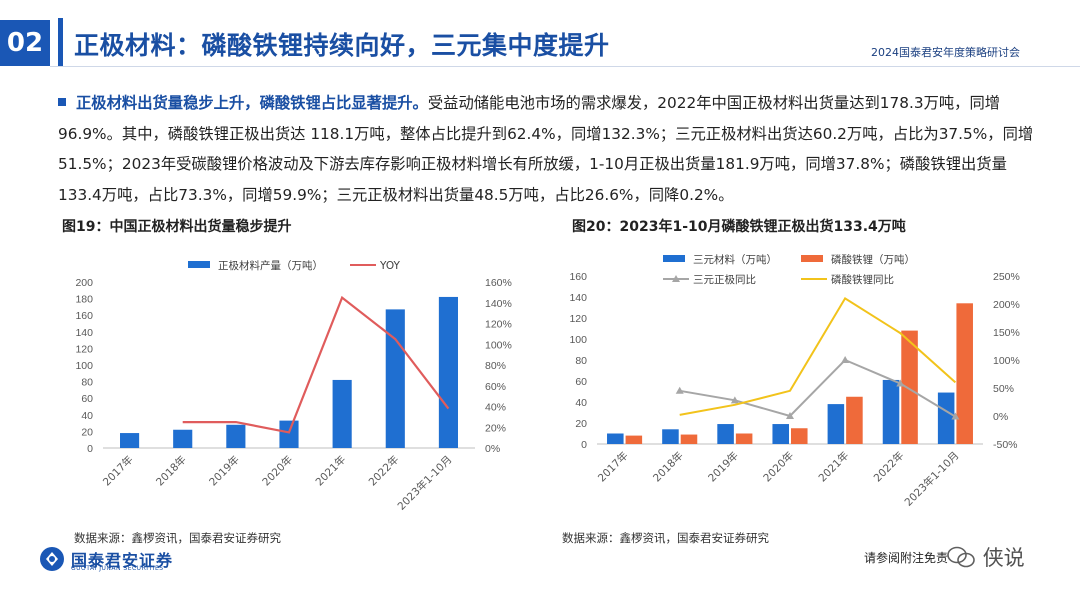 The image size is (1080, 607). I want to click on chart2-left-tick-label: 140, so click(578, 298).